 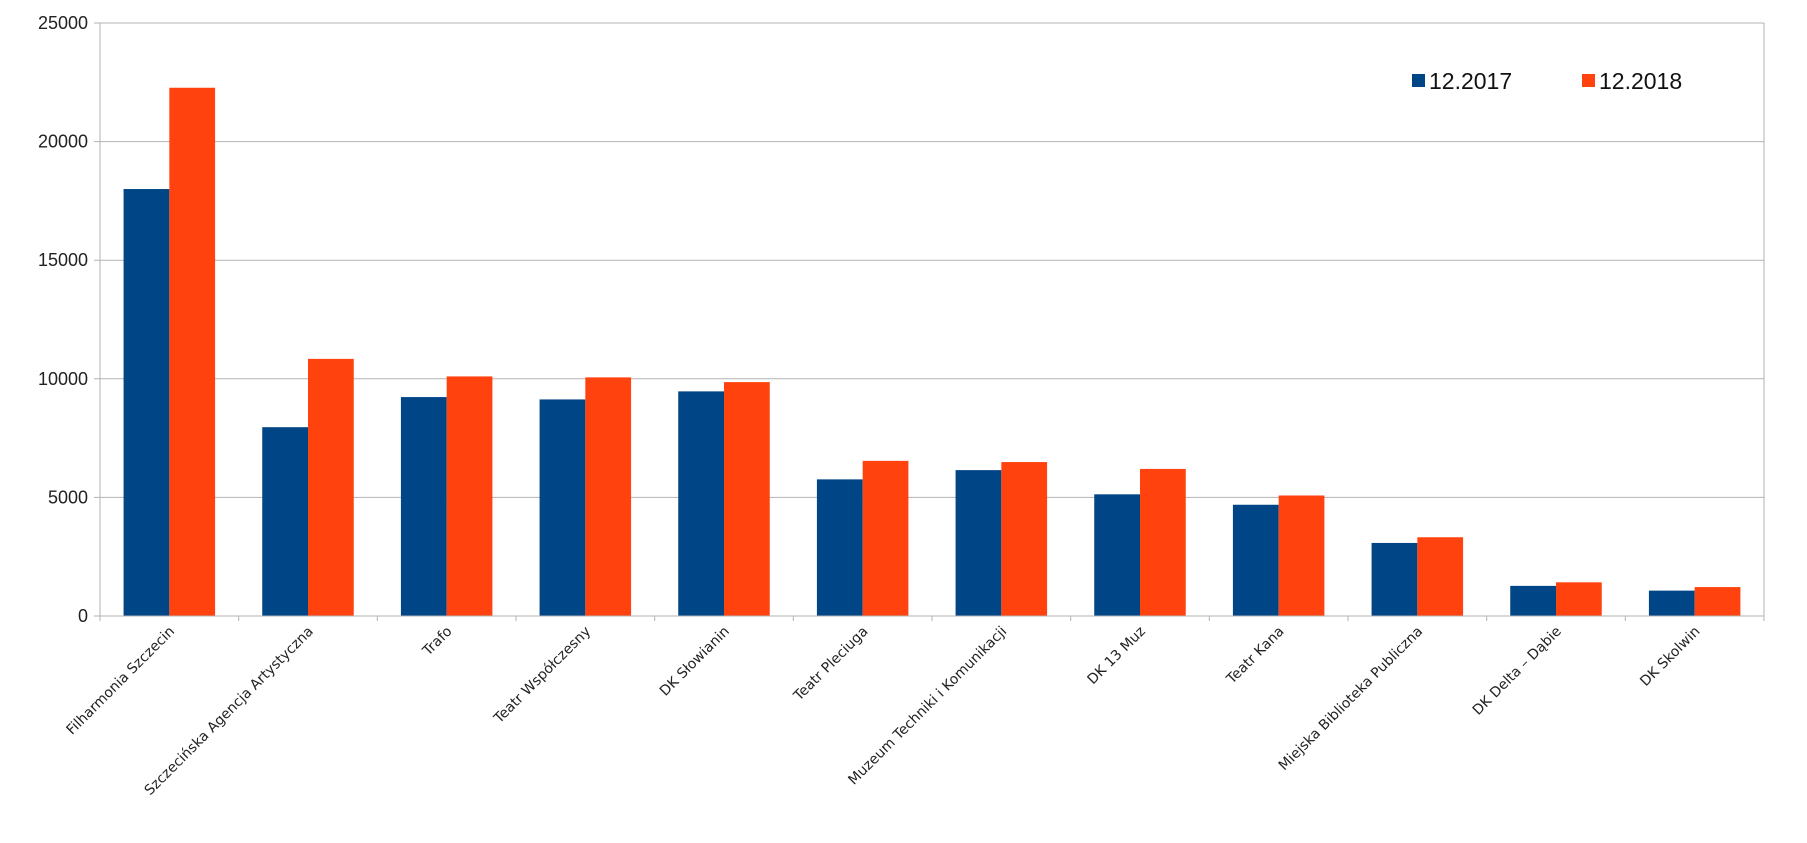 I want to click on bar-12.2018-8, so click(x=1301, y=555).